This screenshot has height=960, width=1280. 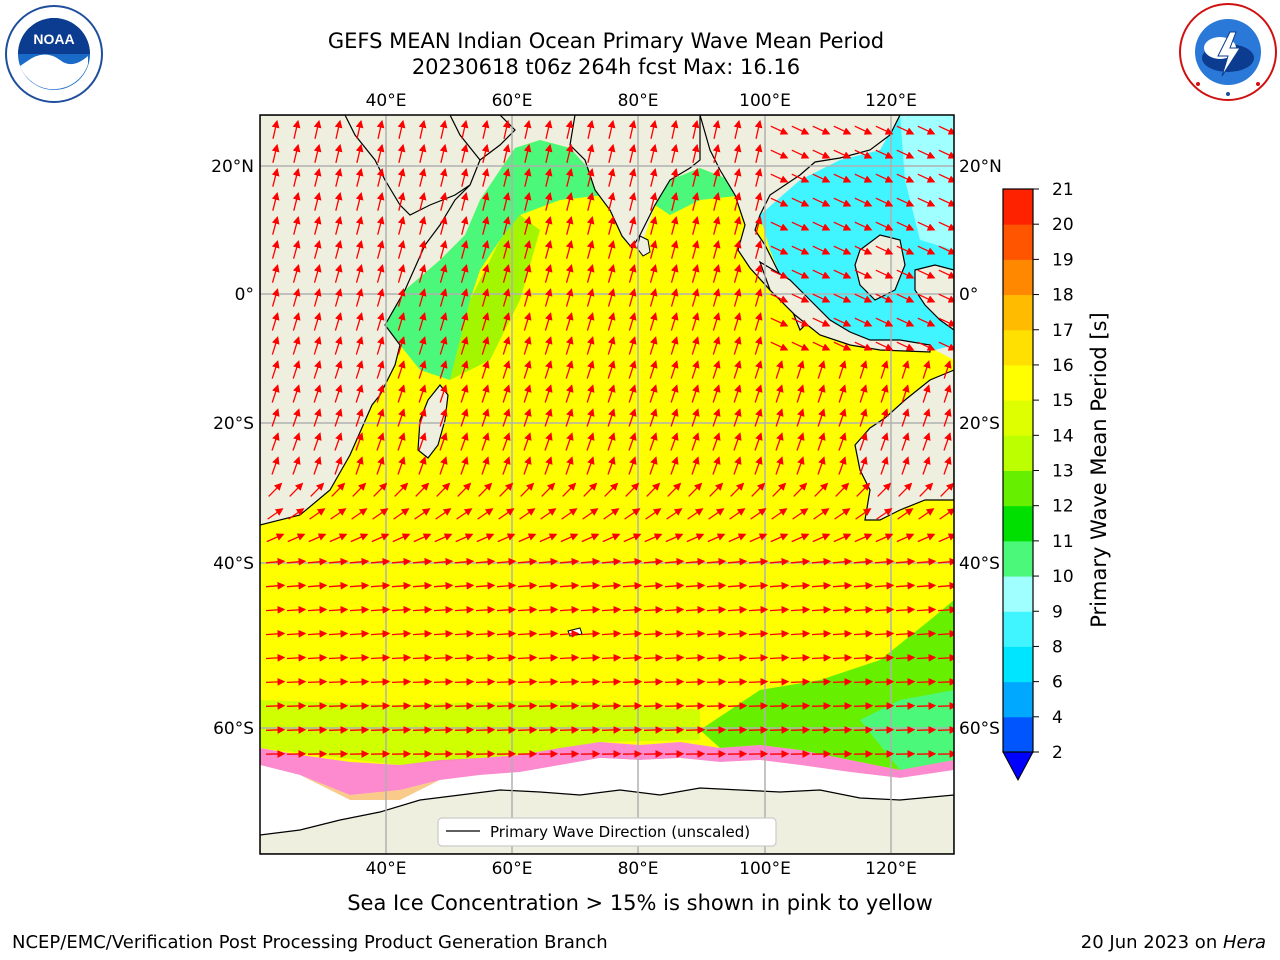 I want to click on lat-label-right: 20°S, so click(x=979, y=424).